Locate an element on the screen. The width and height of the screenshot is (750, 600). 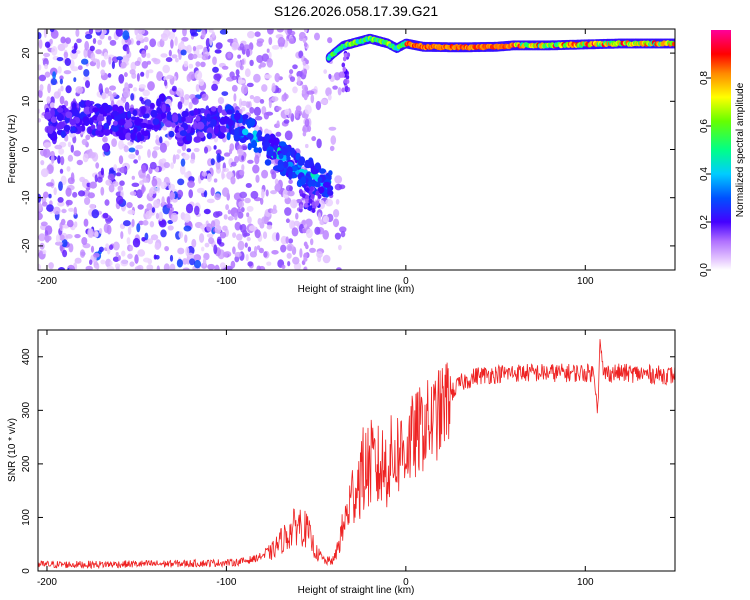
carrier-blob is located at coordinates (346, 88).